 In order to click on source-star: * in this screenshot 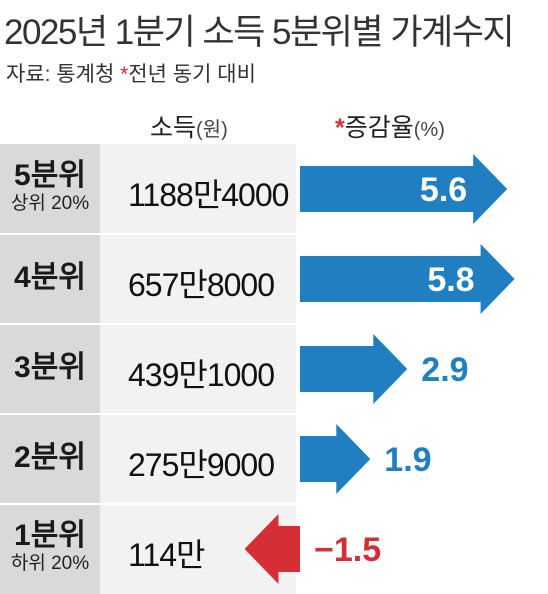, I will do `click(124, 74)`.